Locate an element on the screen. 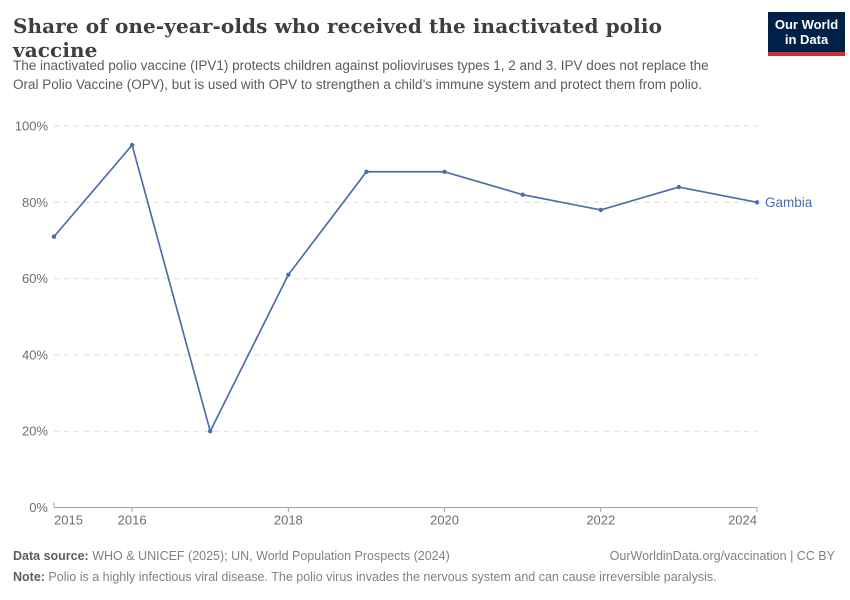 This screenshot has width=850, height=600. x-tick-label: 2020 is located at coordinates (444, 520).